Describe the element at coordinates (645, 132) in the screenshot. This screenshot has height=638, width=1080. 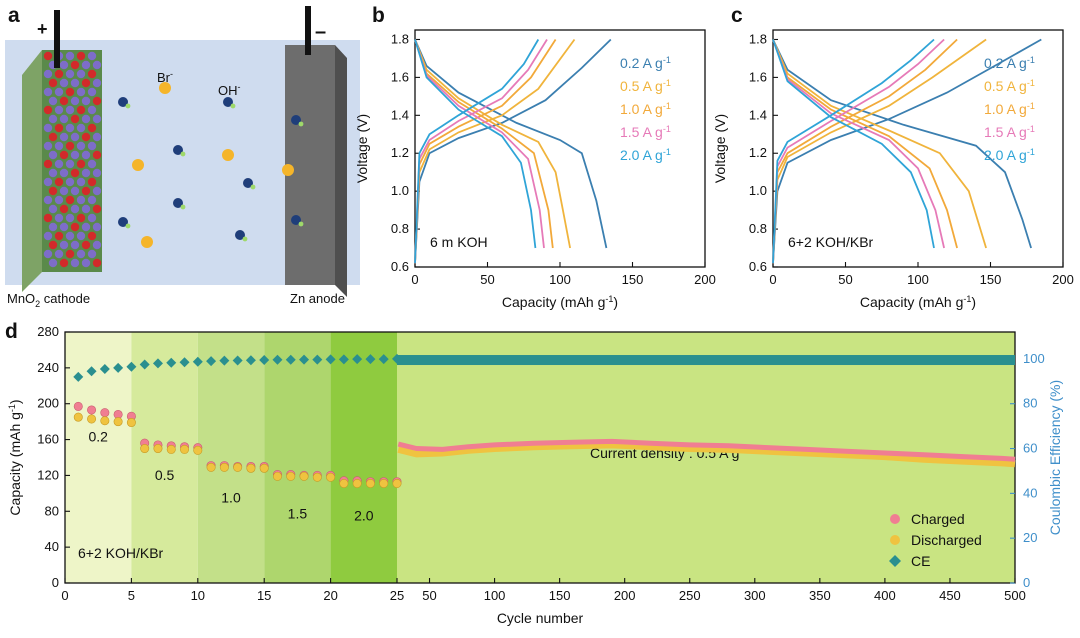
I see `legend-entry: 1.5 A g-1` at that location.